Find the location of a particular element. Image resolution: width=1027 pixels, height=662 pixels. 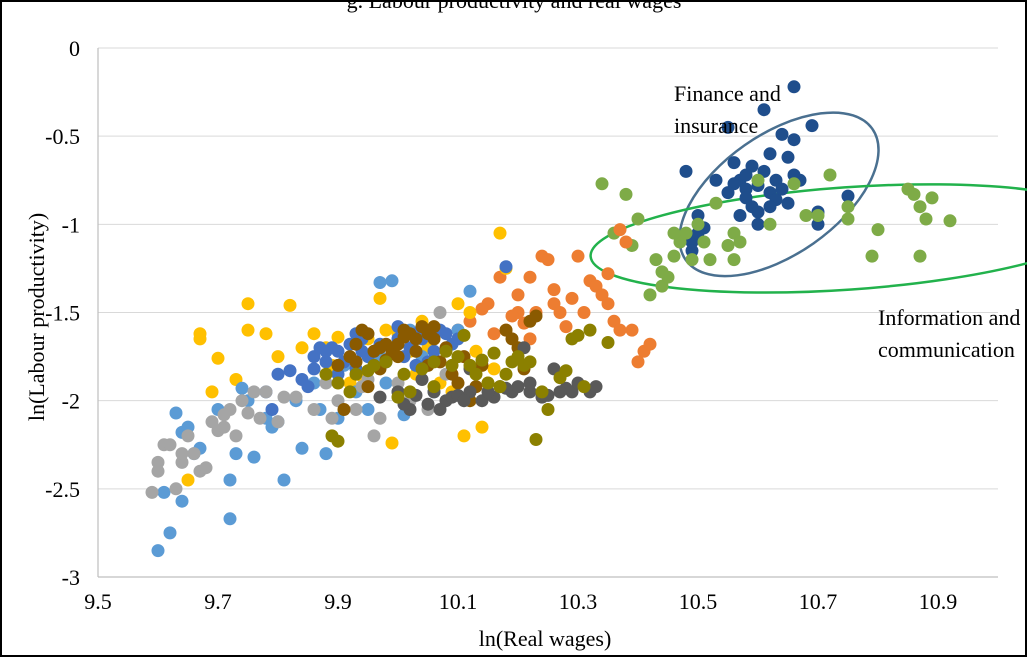

x-tick-4: 10.3 is located at coordinates (578, 601).